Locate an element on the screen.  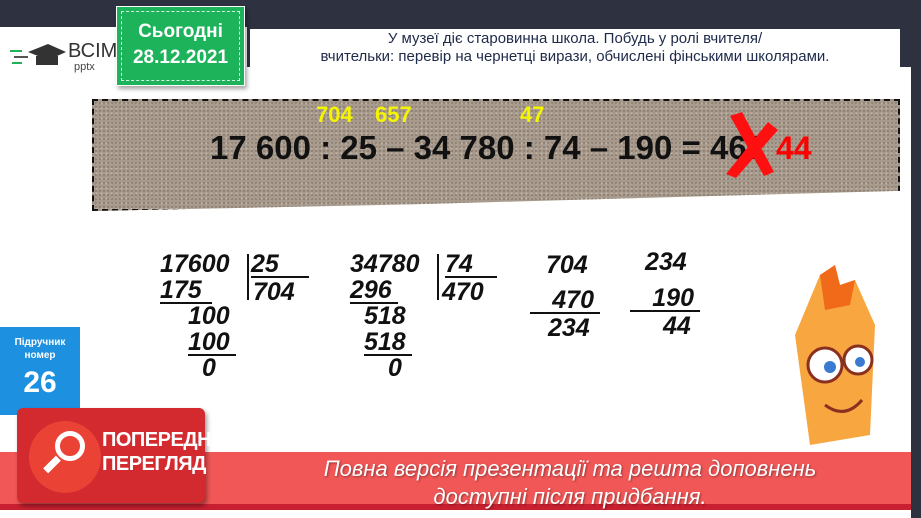
subtrahend: 190 is located at coordinates (665, 299).